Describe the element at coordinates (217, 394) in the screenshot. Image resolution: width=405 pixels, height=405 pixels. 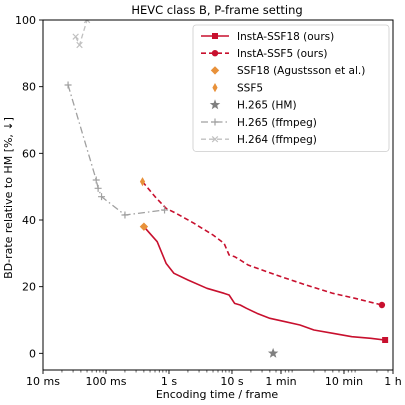
I see `x-axis-label: Encoding time / frame` at that location.